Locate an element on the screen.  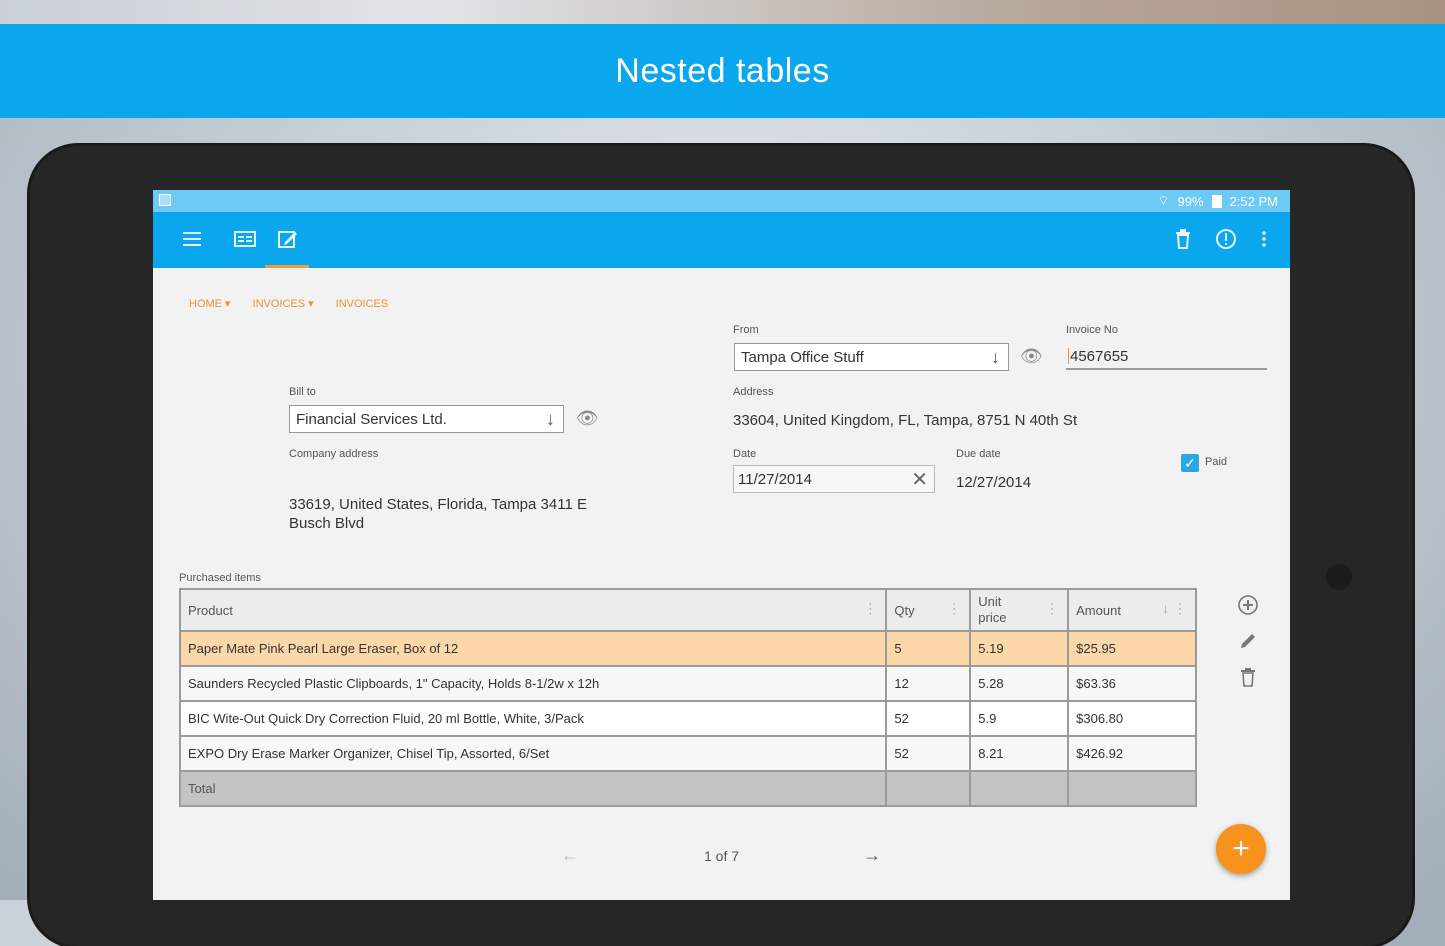
cell-amount: $63.36 is located at coordinates (1132, 683).